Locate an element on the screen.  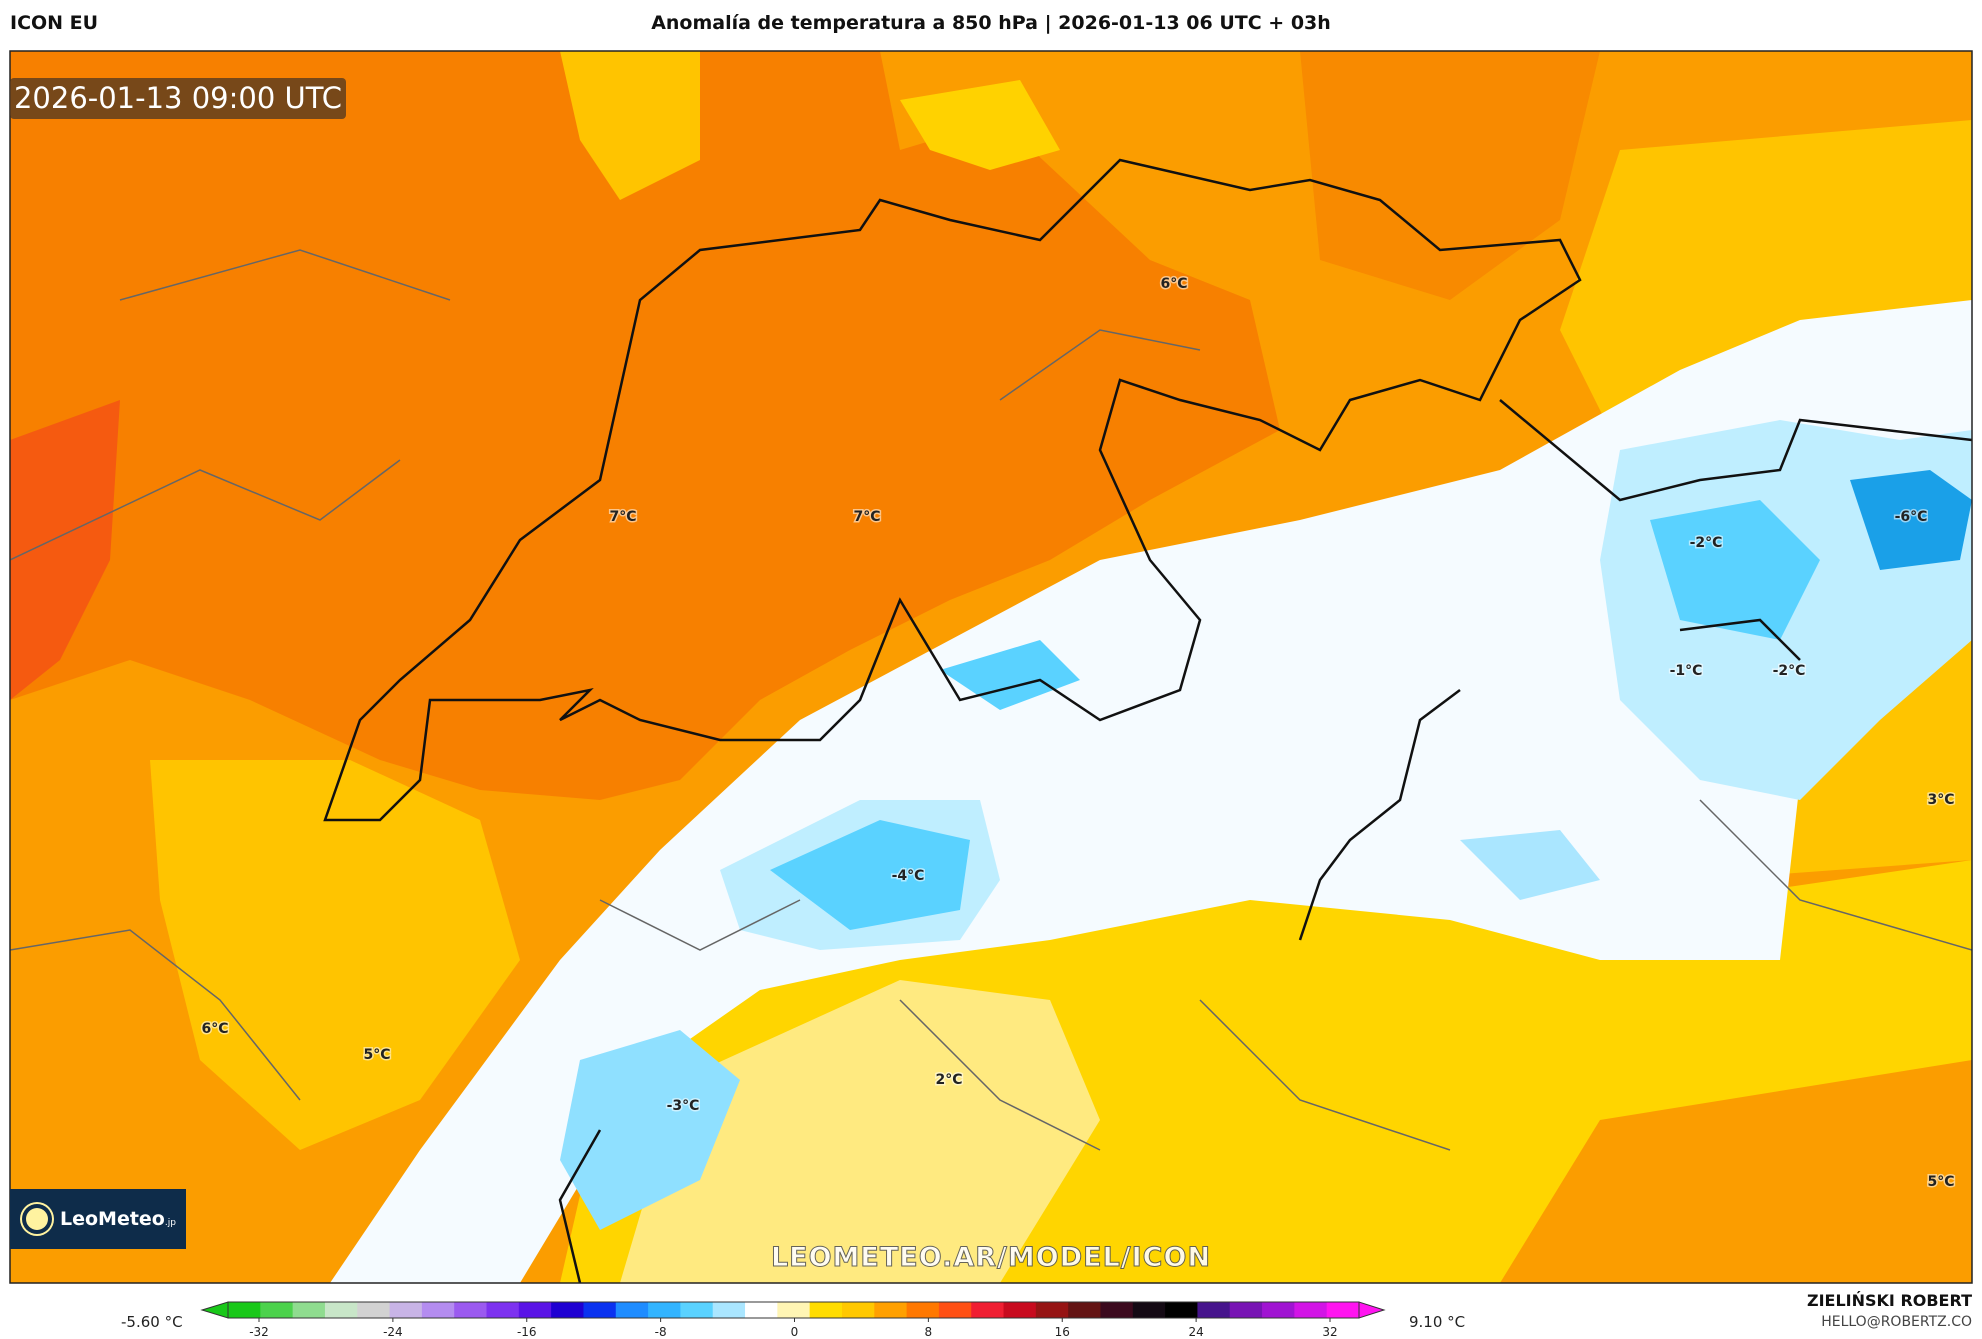
valid-time-badge: 2026-01-13 09:00 UTC is located at coordinates (178, 98).